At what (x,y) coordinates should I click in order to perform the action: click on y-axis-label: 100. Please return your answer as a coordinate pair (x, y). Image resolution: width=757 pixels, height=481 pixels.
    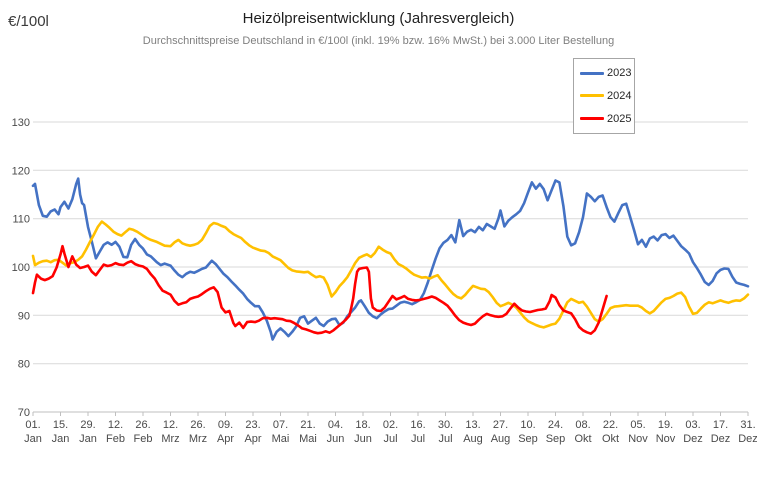
    Looking at the image, I should click on (21, 268).